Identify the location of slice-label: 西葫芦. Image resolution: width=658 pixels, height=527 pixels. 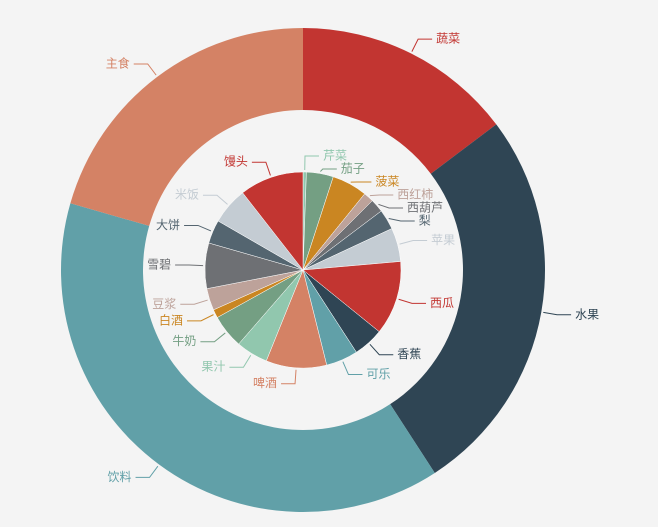
(425, 208).